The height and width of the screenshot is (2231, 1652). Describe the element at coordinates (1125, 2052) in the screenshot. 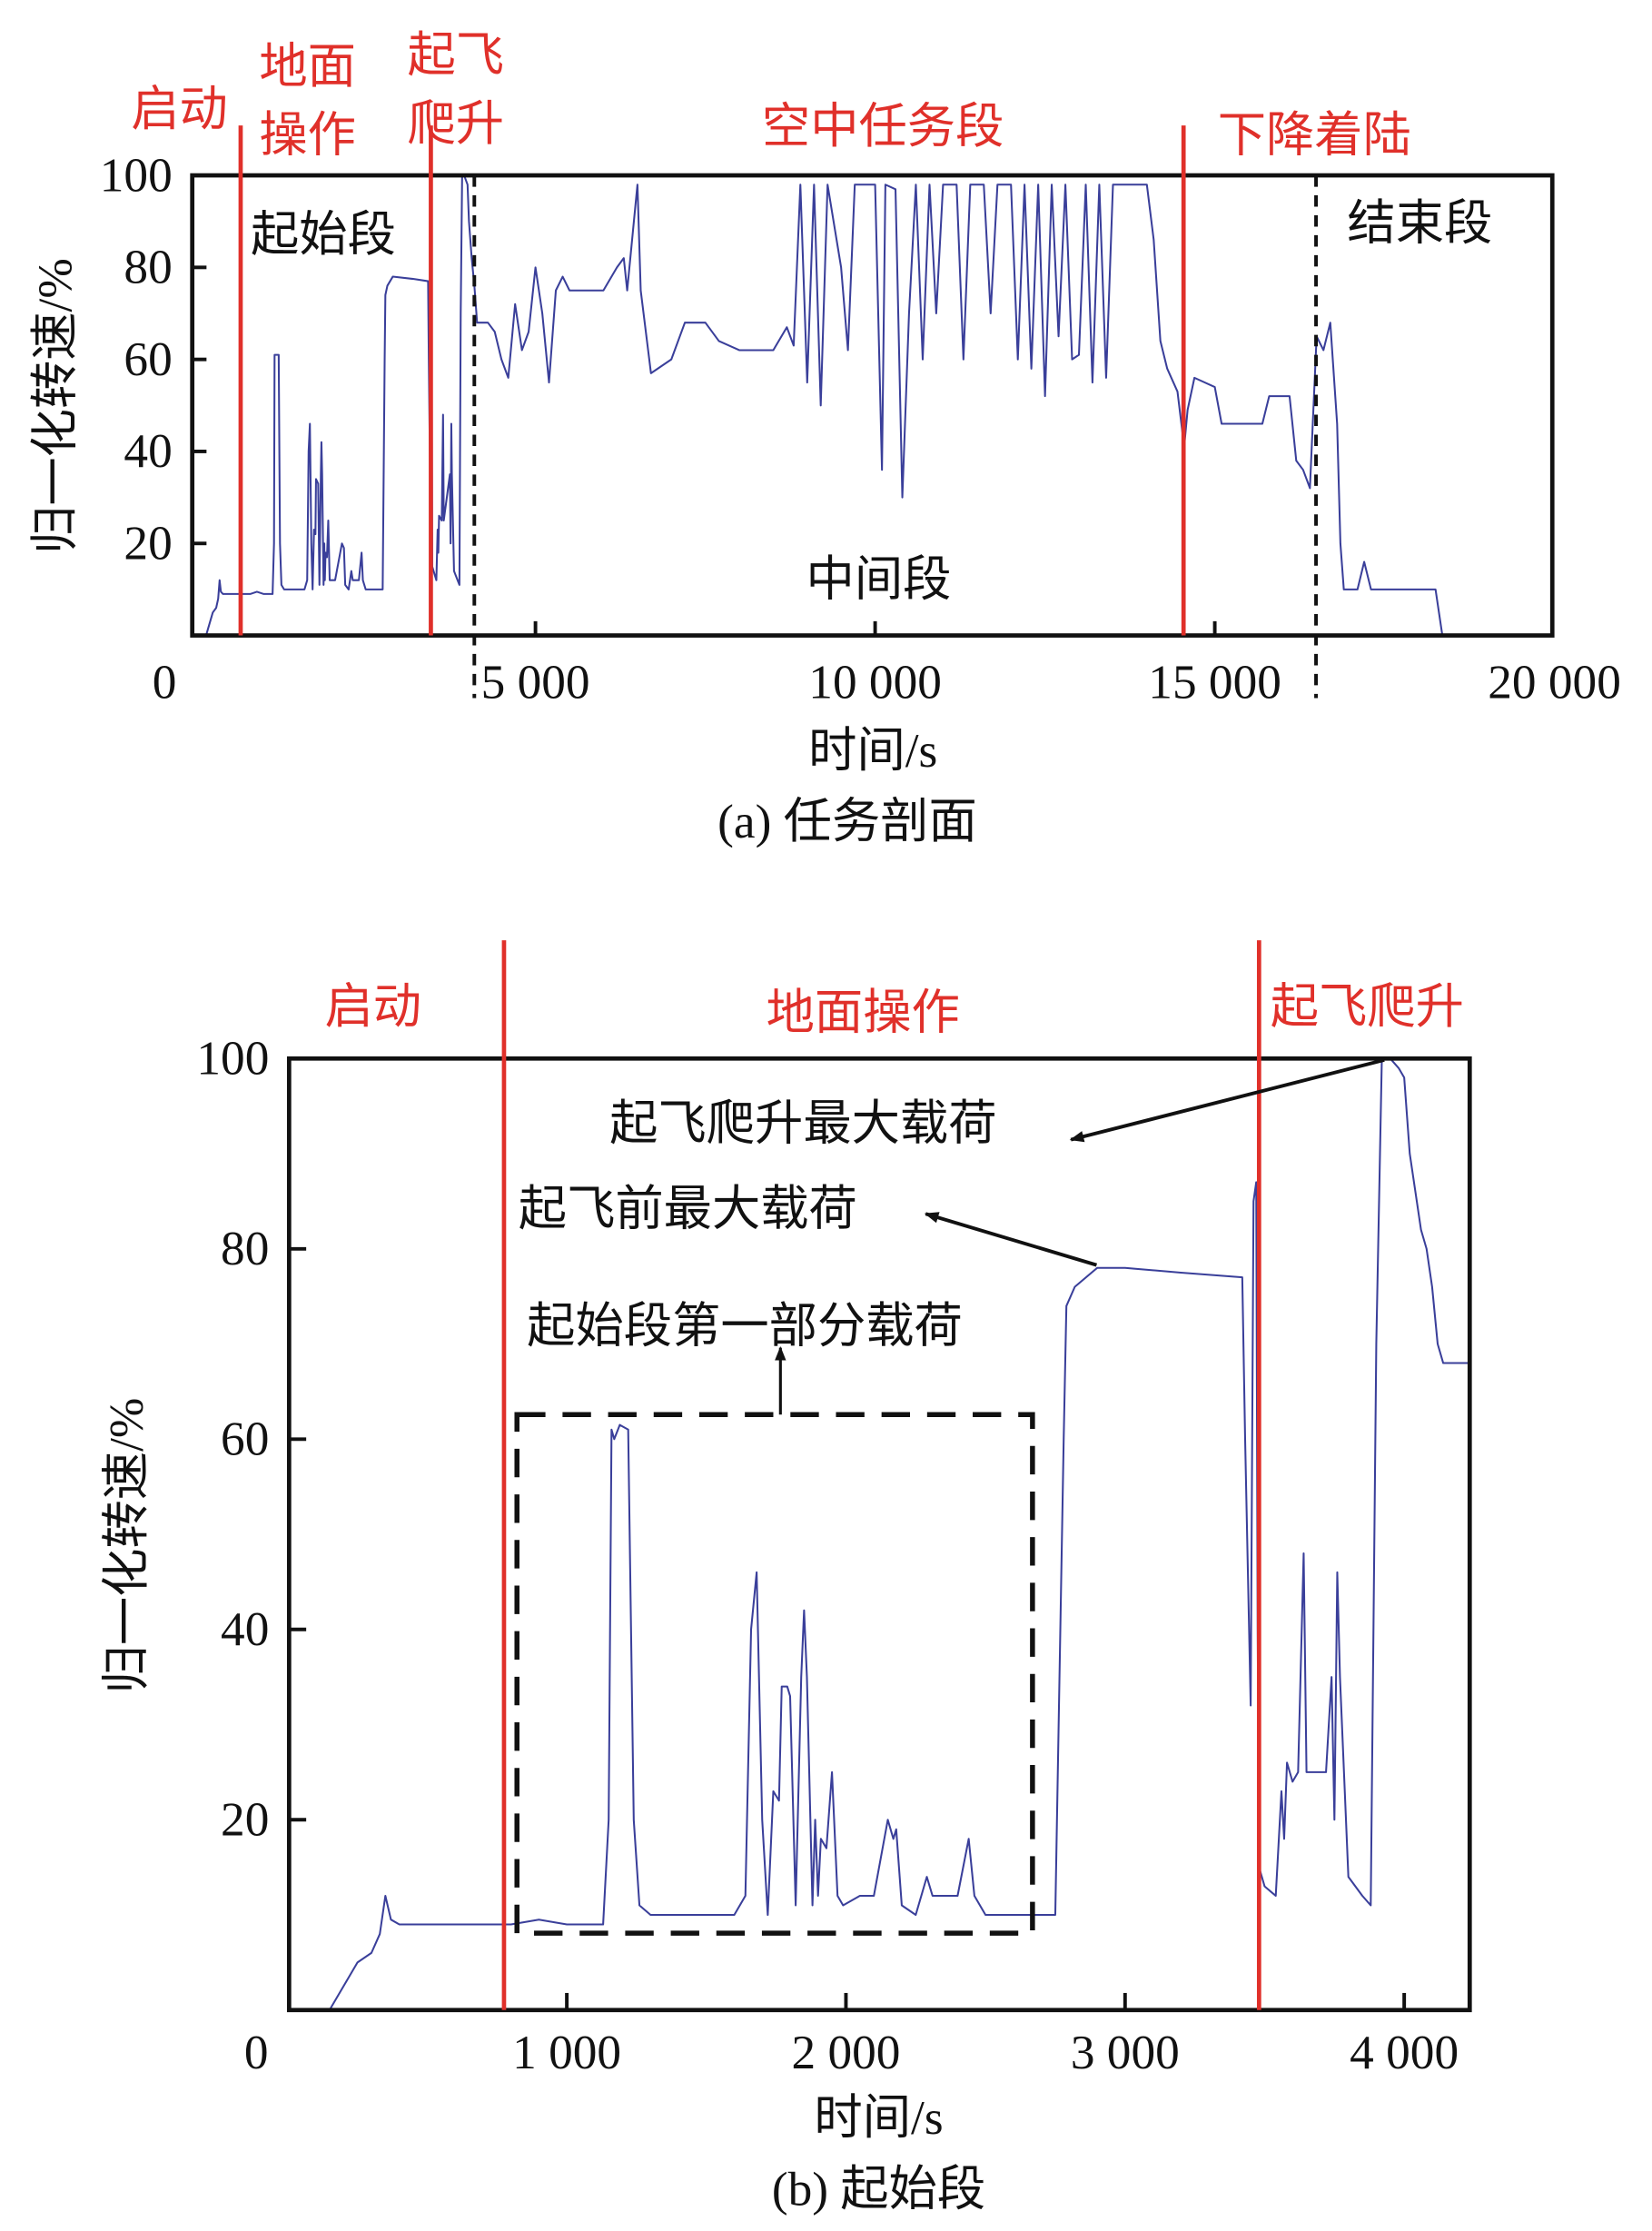

I see `x-tick-label: 3 000` at that location.